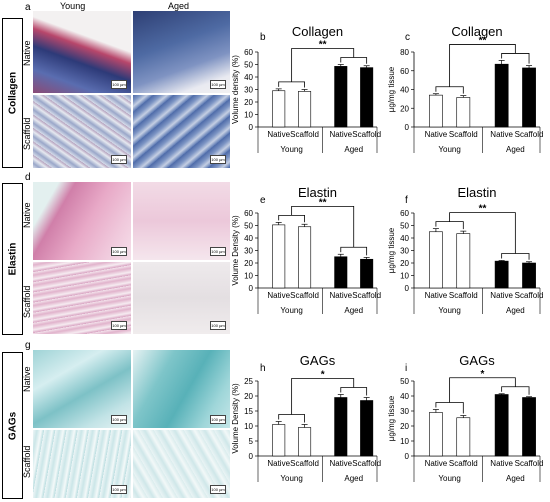 The height and width of the screenshot is (502, 550). I want to click on gags-aged-scaffold-micrograph: 100 µm, so click(181, 464).